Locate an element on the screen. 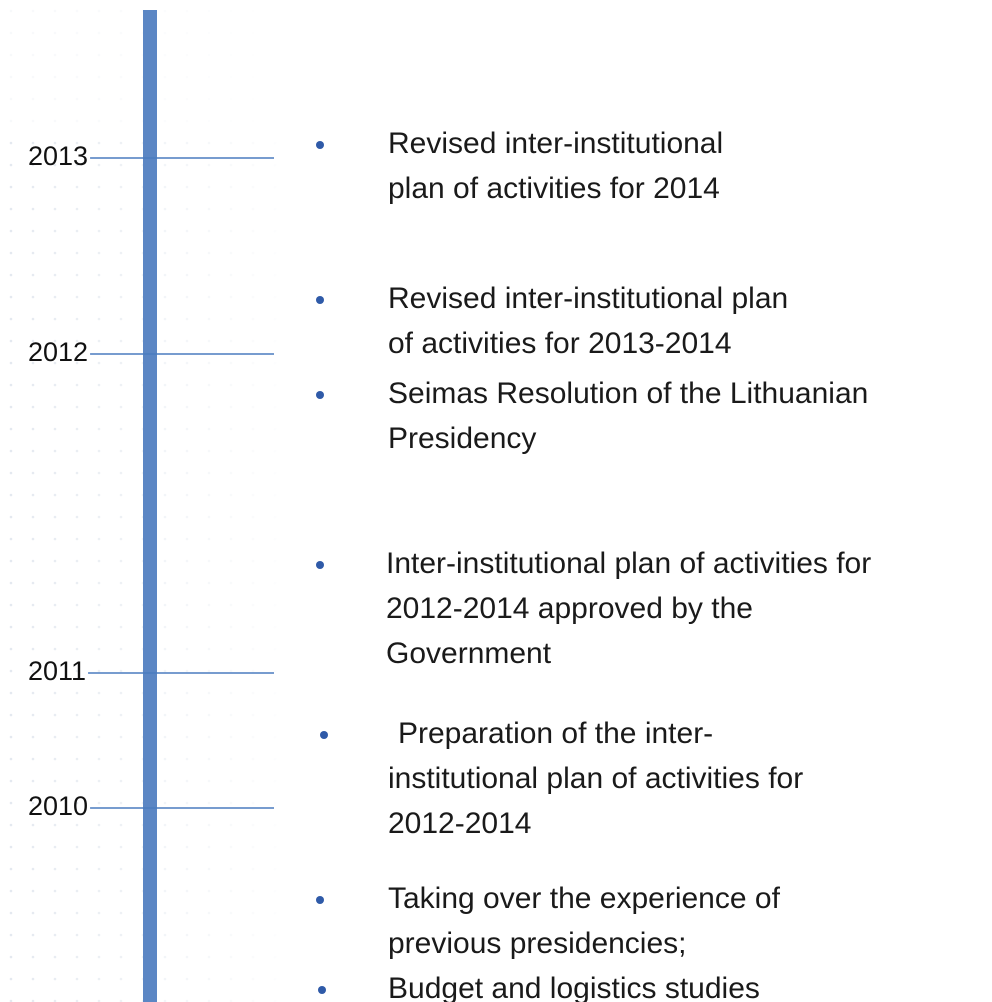  item-text: of activities for 2013-2014 is located at coordinates (560, 343).